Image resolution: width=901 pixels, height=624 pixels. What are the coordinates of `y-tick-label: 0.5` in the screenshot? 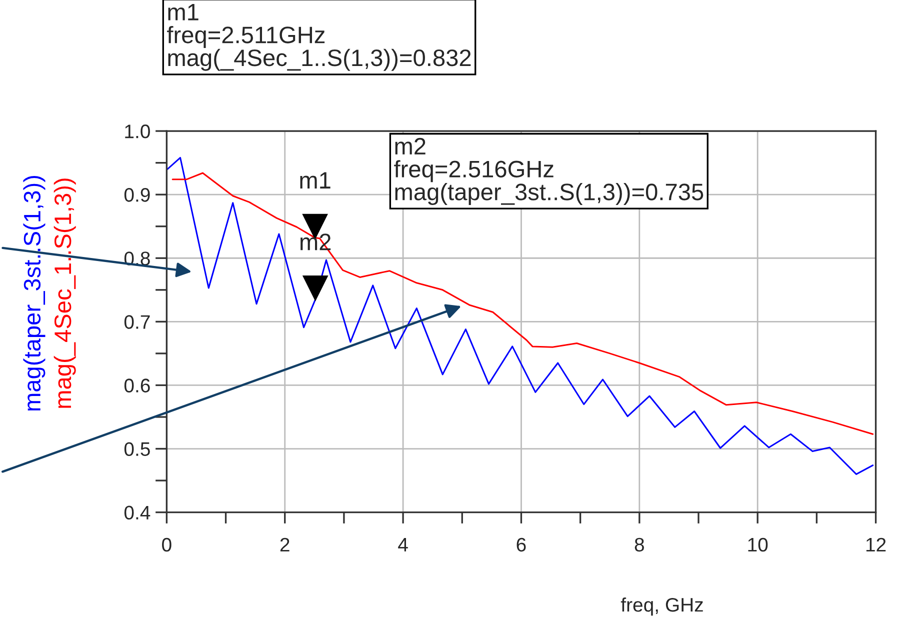 It's located at (137, 449).